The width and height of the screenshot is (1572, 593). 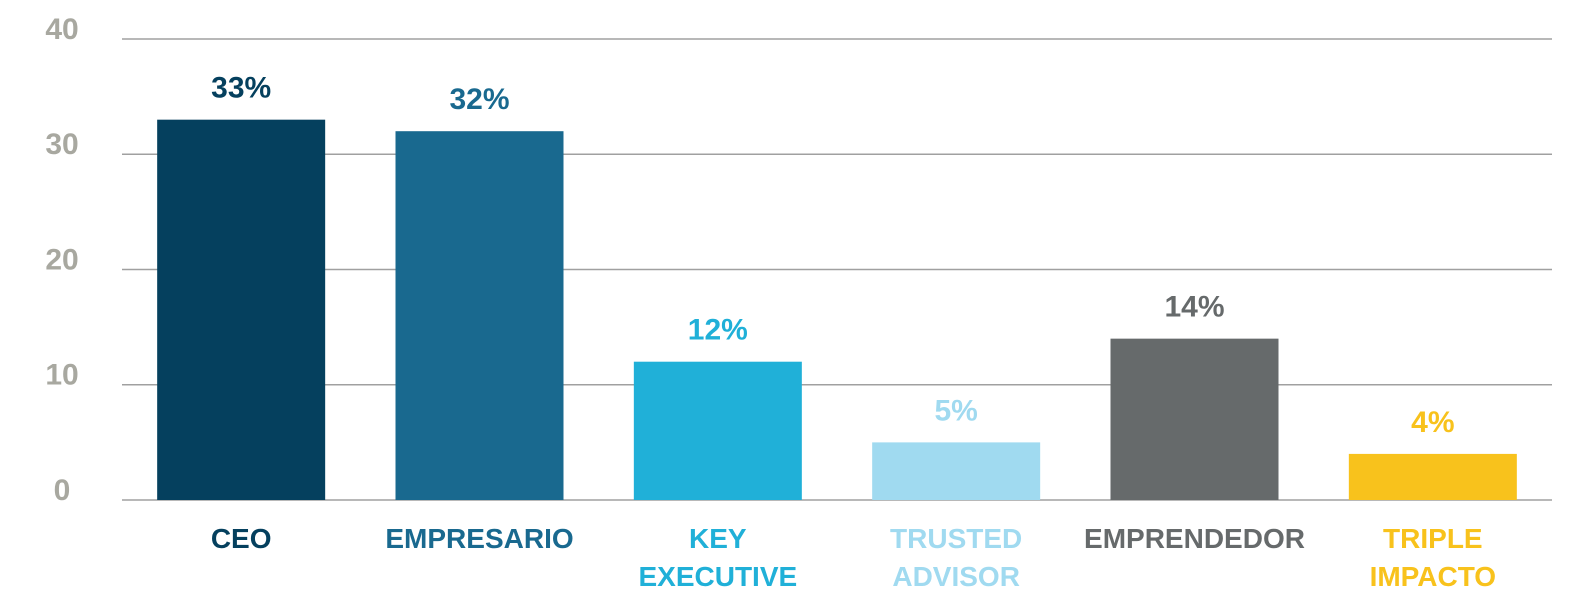 I want to click on y-tick-label: 10, so click(x=61, y=375).